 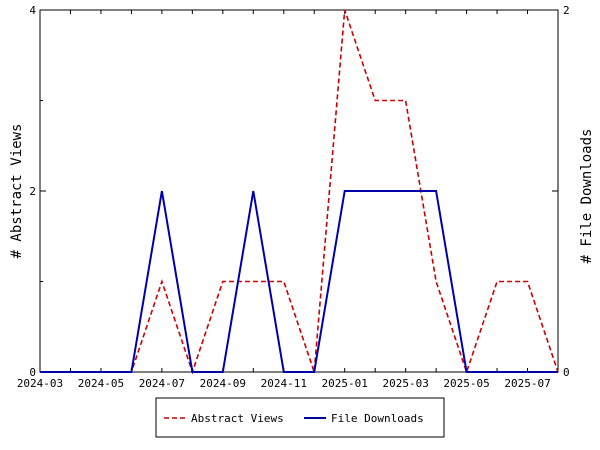 I want to click on y-axis-right-label: # File Downloads, so click(x=587, y=196).